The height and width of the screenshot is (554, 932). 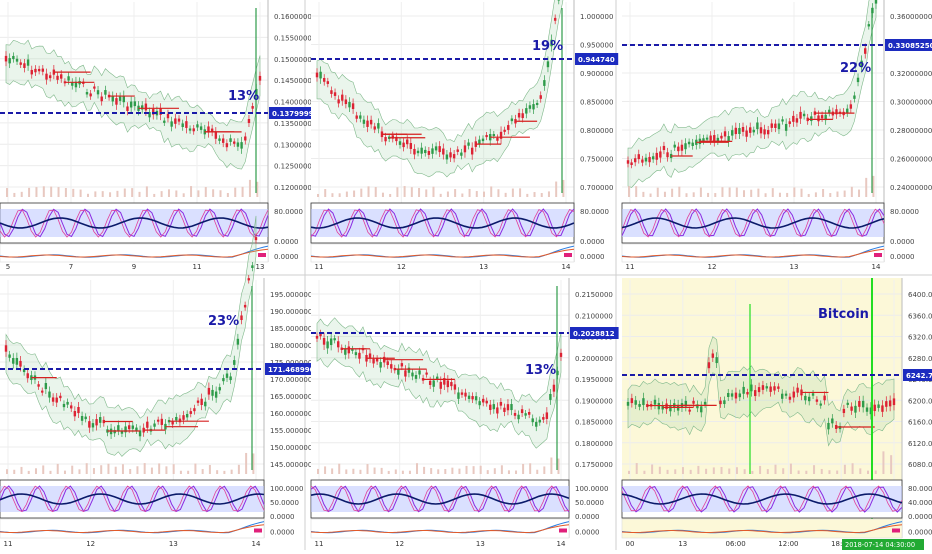 I want to click on y-tick-label: 160.00000000, so click(x=295, y=414).